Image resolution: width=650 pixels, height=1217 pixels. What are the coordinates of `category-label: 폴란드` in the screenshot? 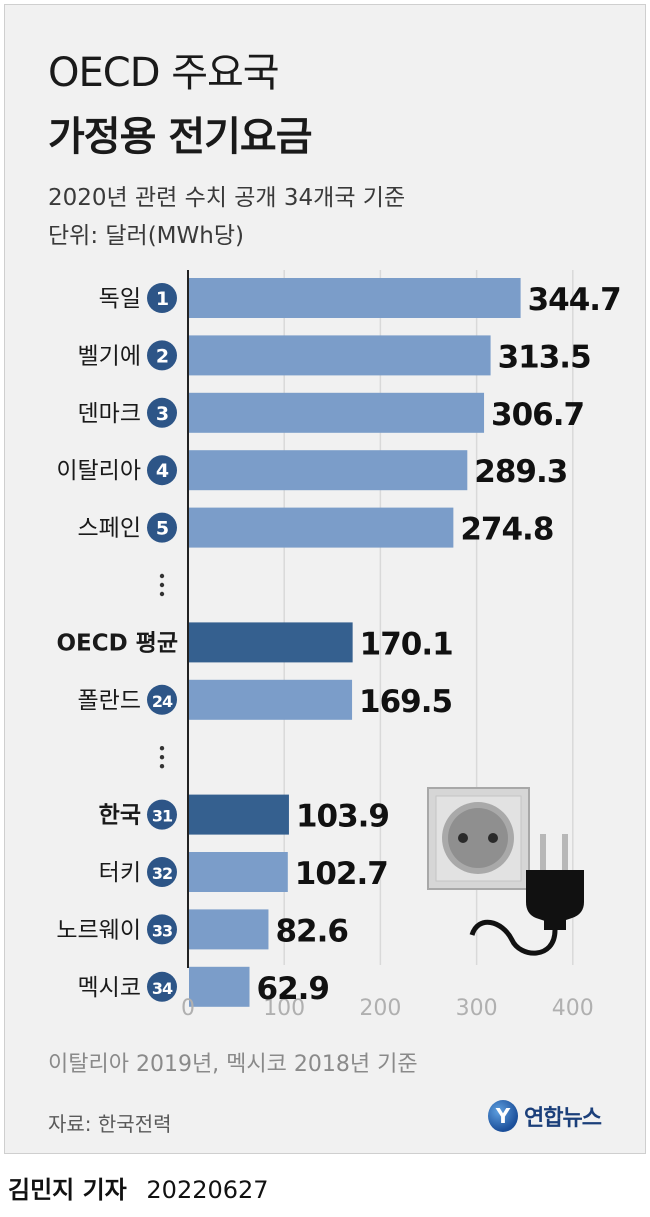 It's located at (109, 701).